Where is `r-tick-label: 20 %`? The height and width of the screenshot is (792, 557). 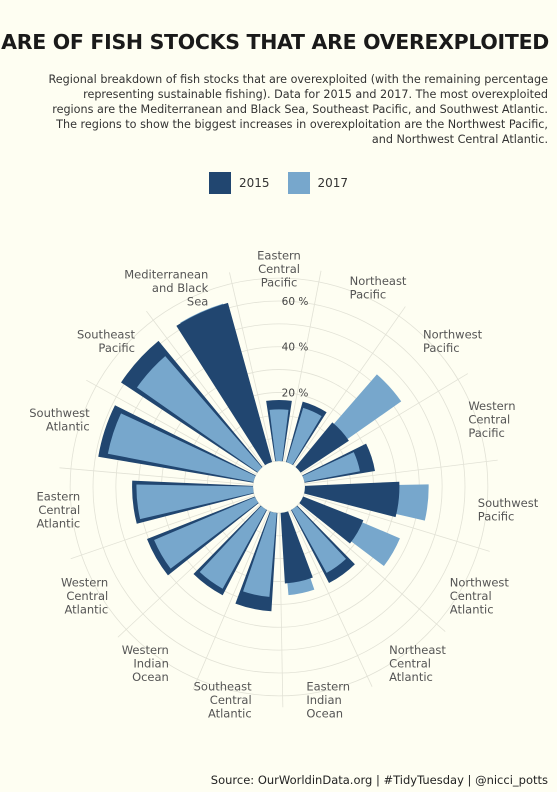
r-tick-label: 20 % is located at coordinates (295, 393).